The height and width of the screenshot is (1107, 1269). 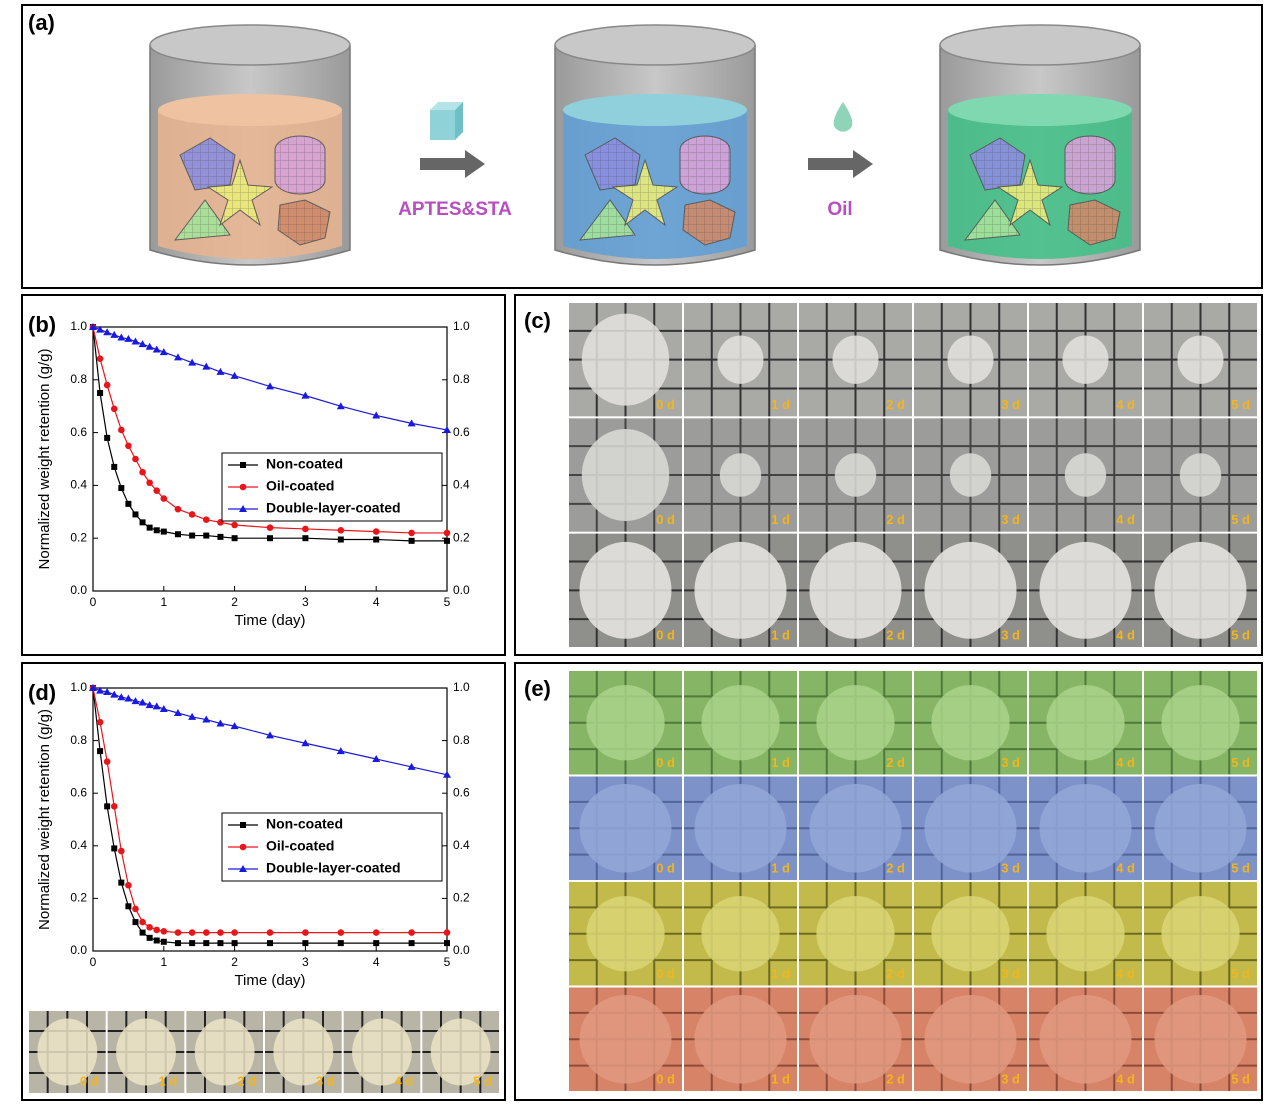 I want to click on panel-label: (d), so click(x=42, y=692).